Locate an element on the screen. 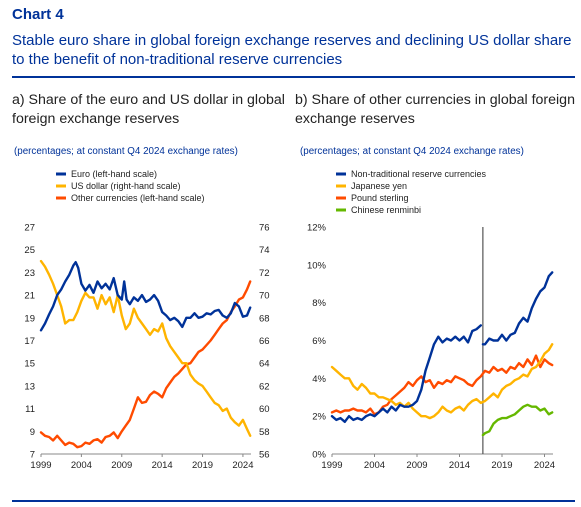 Image resolution: width=581 pixels, height=507 pixels. panel-a-right-tick-label: 58 is located at coordinates (264, 432).